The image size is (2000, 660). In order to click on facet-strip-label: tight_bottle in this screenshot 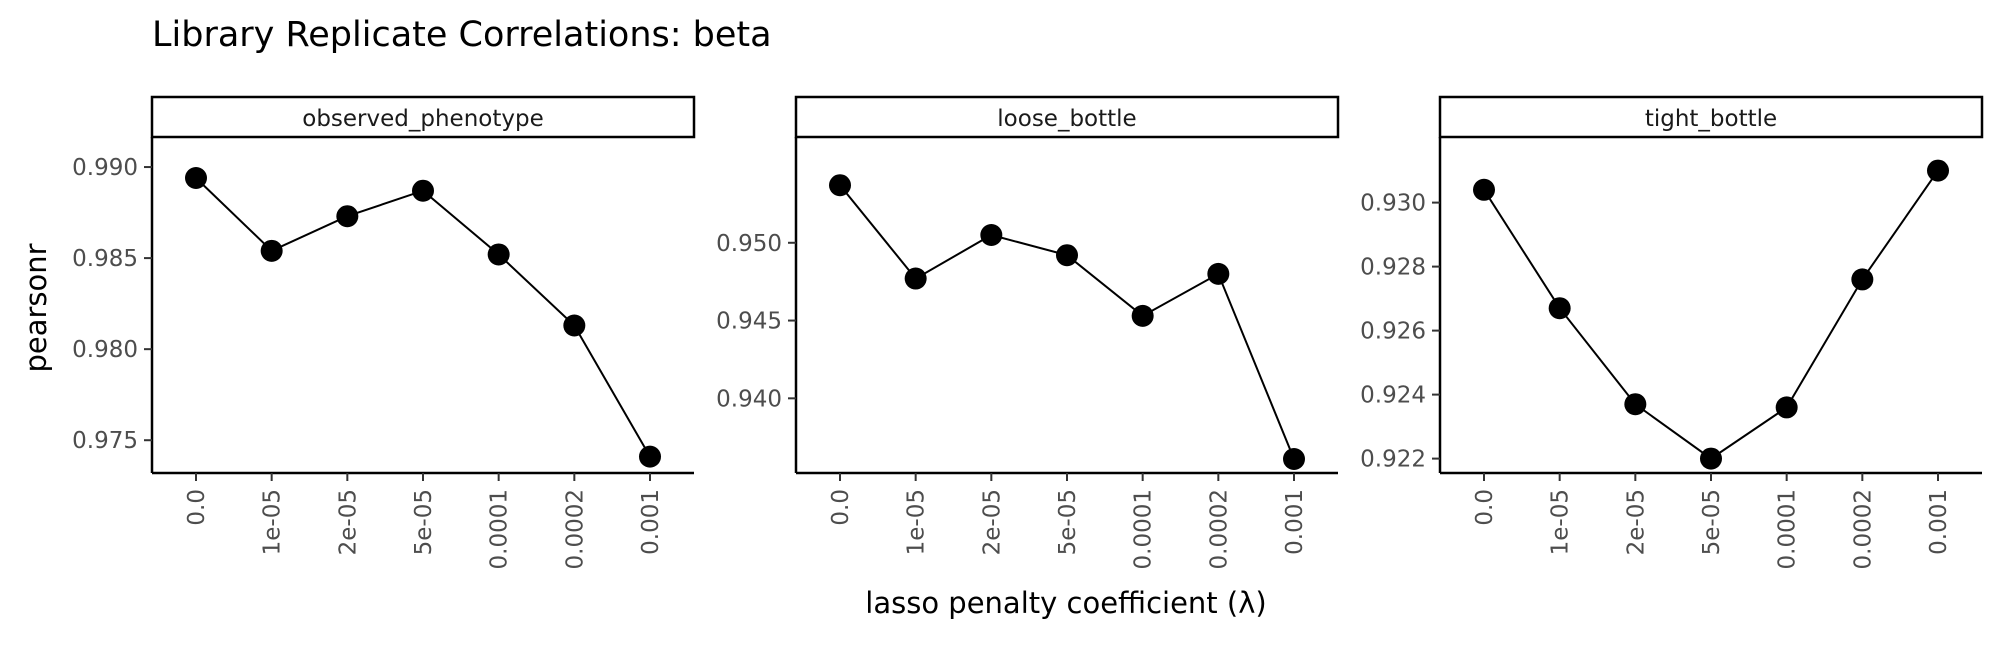, I will do `click(1711, 119)`.